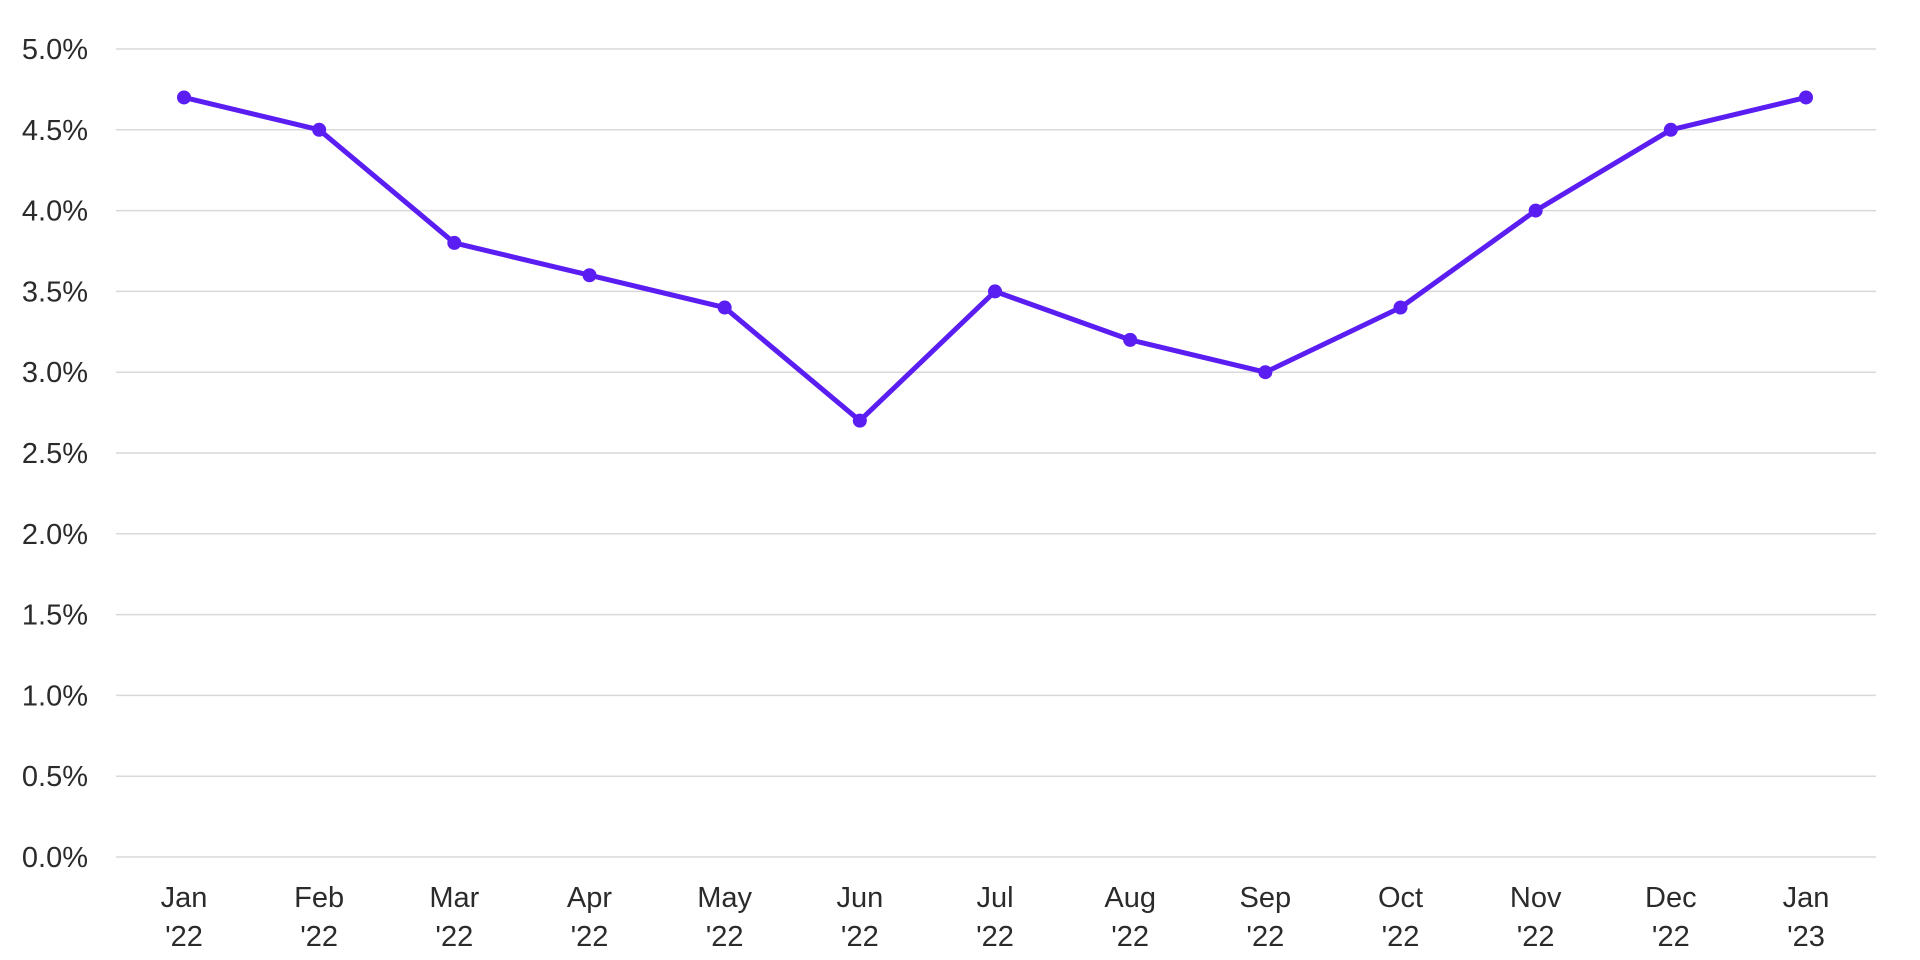 The width and height of the screenshot is (1920, 960). What do you see at coordinates (1536, 898) in the screenshot?
I see `x-tick-label-month: Nov` at bounding box center [1536, 898].